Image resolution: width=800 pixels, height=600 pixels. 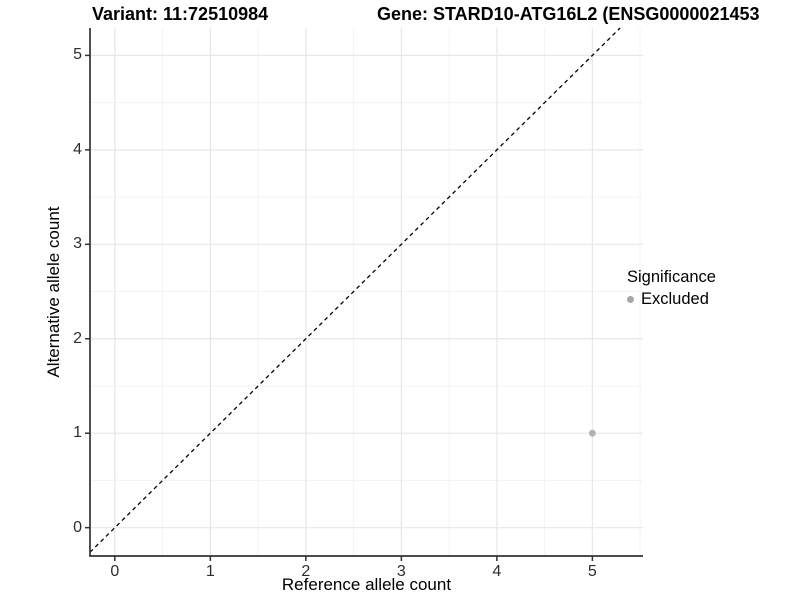 I want to click on x-tick-label: 2, so click(x=306, y=571).